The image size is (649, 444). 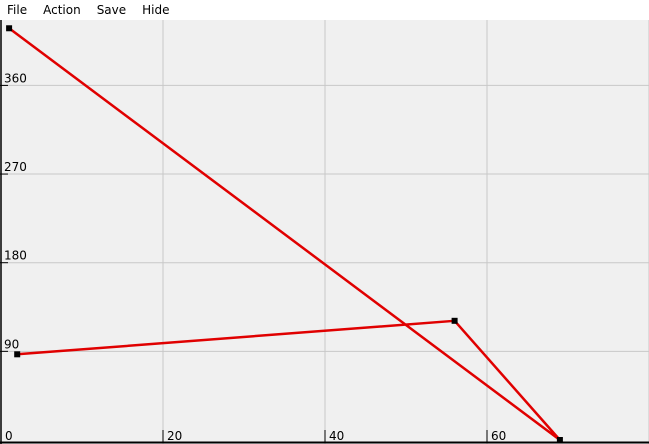 What do you see at coordinates (15, 167) in the screenshot?
I see `y-tick-label: 270` at bounding box center [15, 167].